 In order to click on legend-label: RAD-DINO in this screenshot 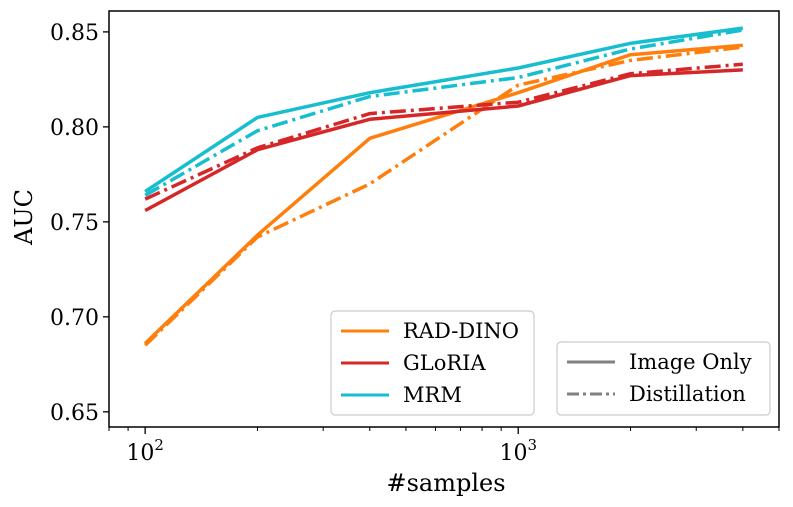, I will do `click(461, 331)`.